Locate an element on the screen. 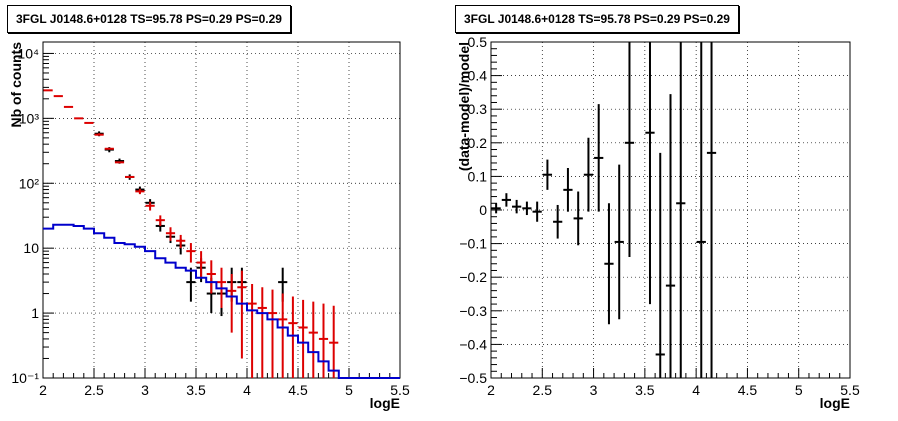  y-tick-label: −0.2 is located at coordinates (473, 277).